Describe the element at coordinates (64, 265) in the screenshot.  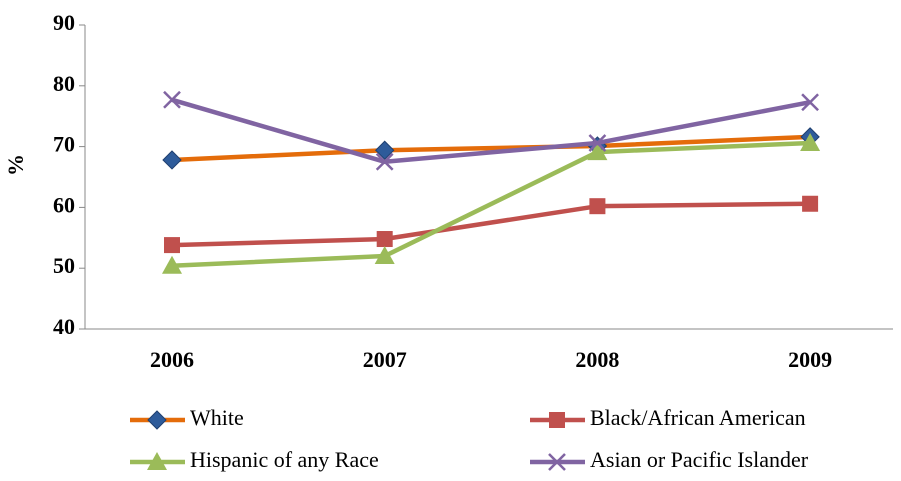
I see `y-tick-label: 50` at that location.